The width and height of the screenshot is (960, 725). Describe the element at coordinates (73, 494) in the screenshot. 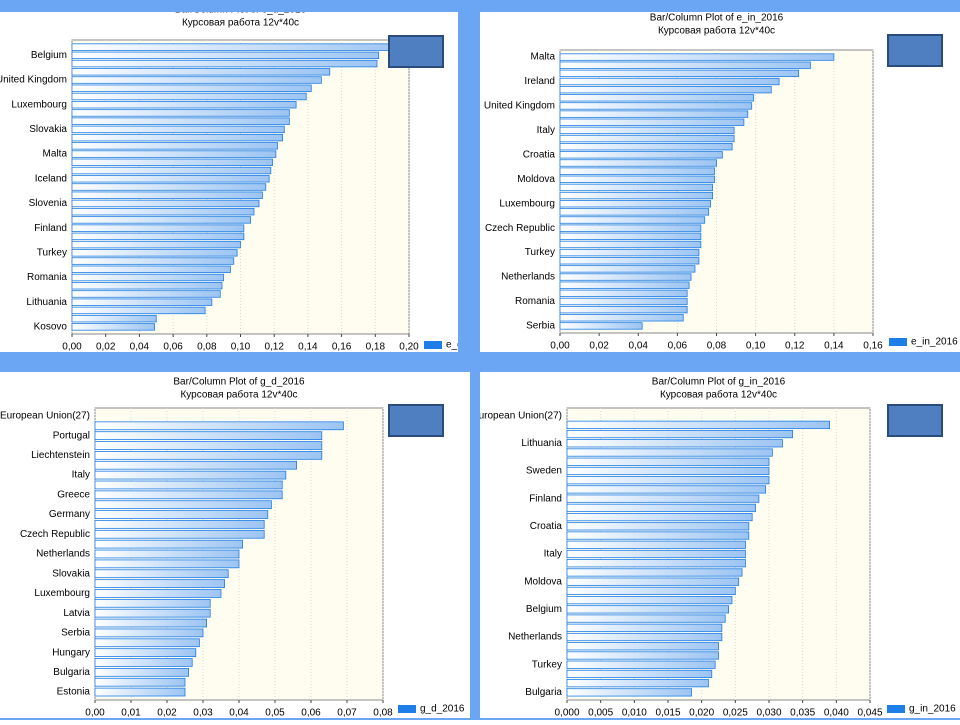

I see `y-tick-label: Greece` at that location.